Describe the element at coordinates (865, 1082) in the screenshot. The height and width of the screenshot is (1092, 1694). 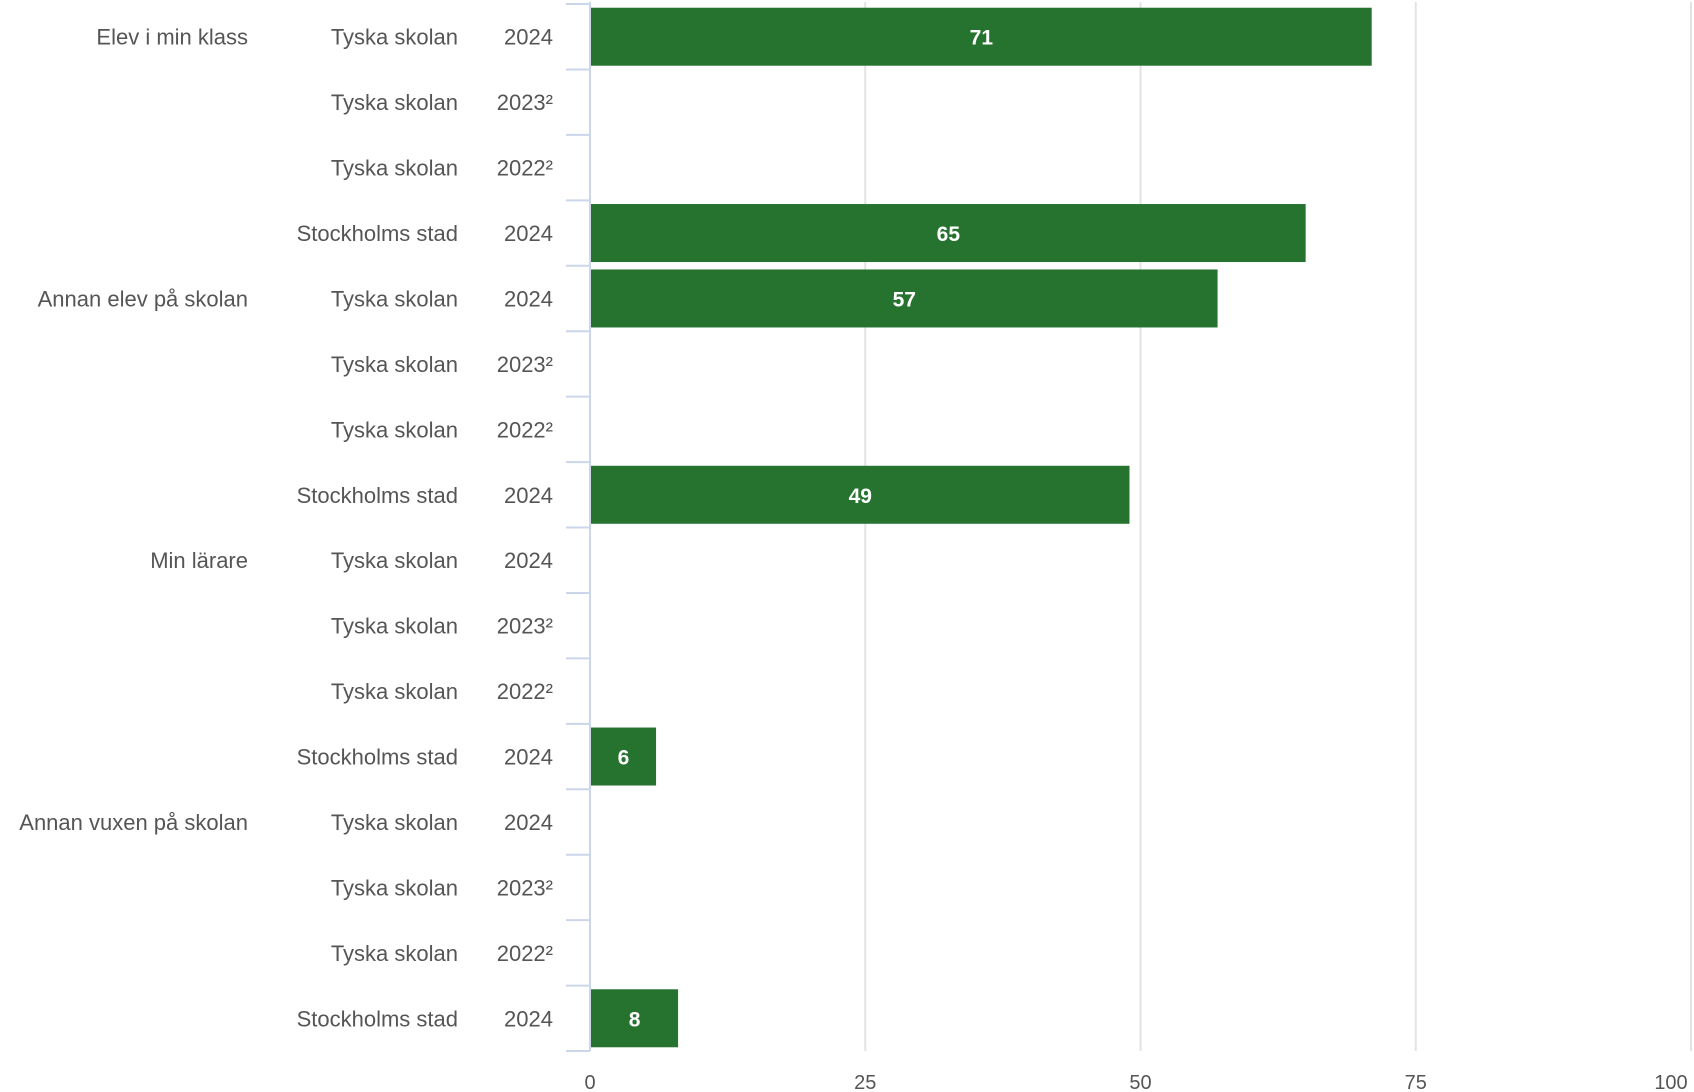
I see `x-tick-label: 25` at that location.